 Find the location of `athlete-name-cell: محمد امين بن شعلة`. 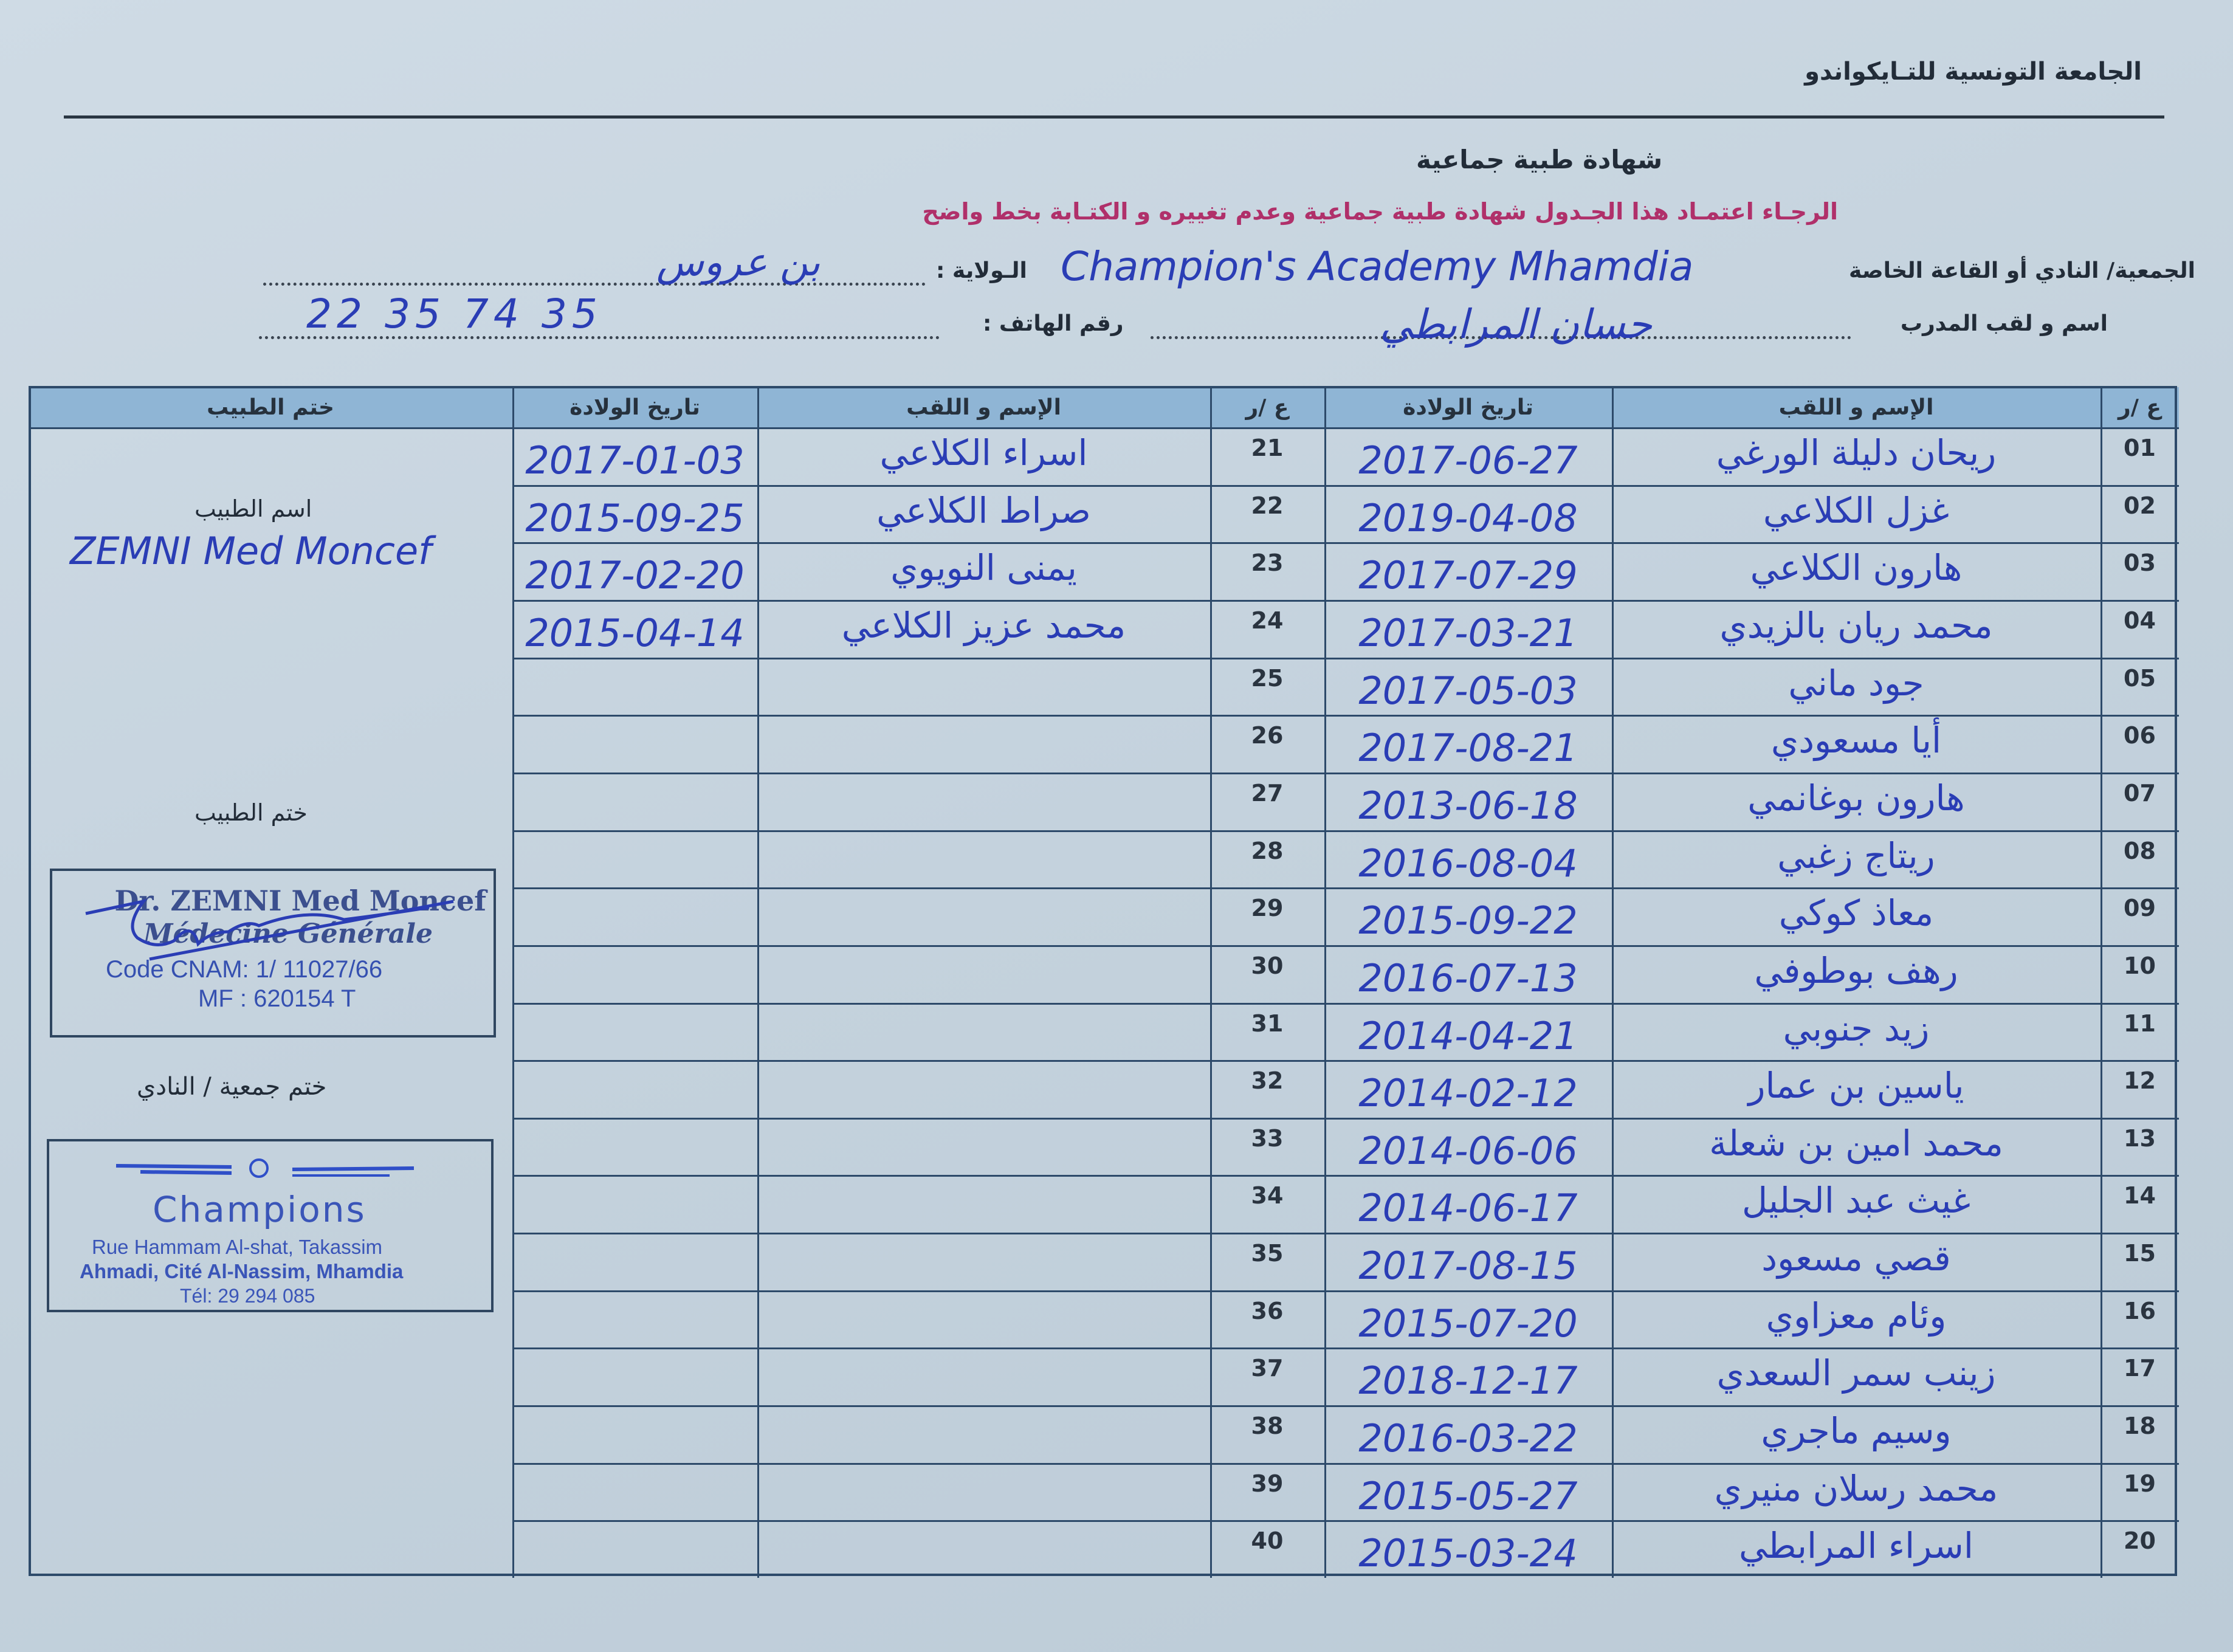

athlete-name-cell: محمد امين بن شعلة is located at coordinates (1856, 1143).